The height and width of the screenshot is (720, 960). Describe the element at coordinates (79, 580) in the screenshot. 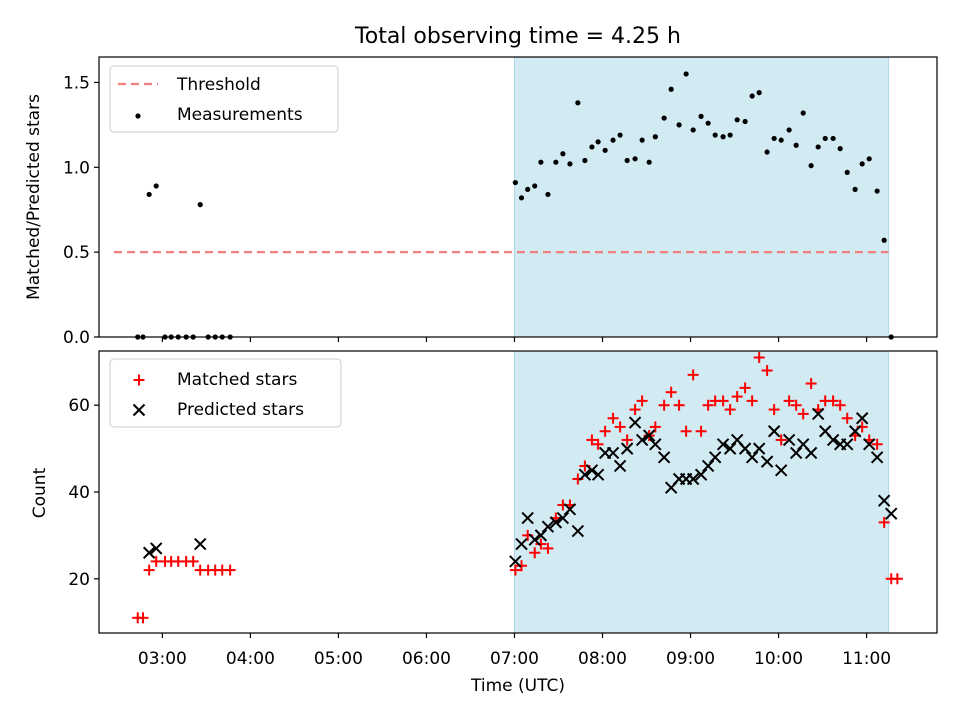

I see `y-tick-label: 20` at that location.